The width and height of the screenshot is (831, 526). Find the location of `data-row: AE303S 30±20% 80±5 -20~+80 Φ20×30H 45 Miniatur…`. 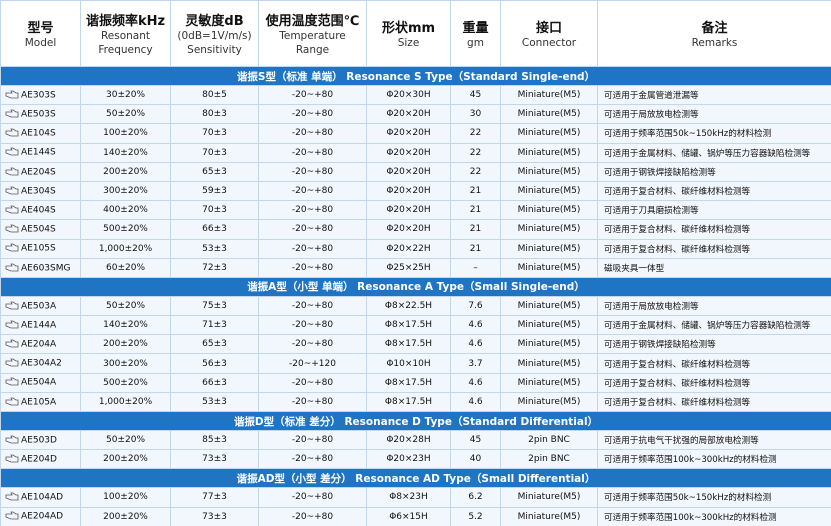

data-row: AE303S 30±20% 80±5 -20~+80 Φ20×30H 45 Miniatur… is located at coordinates (415, 95).